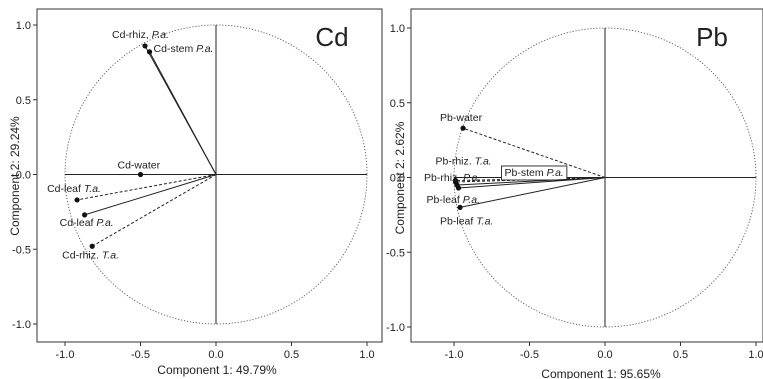 The width and height of the screenshot is (763, 379). Describe the element at coordinates (464, 161) in the screenshot. I see `point-label: Pb-rhiz. T.a.` at that location.